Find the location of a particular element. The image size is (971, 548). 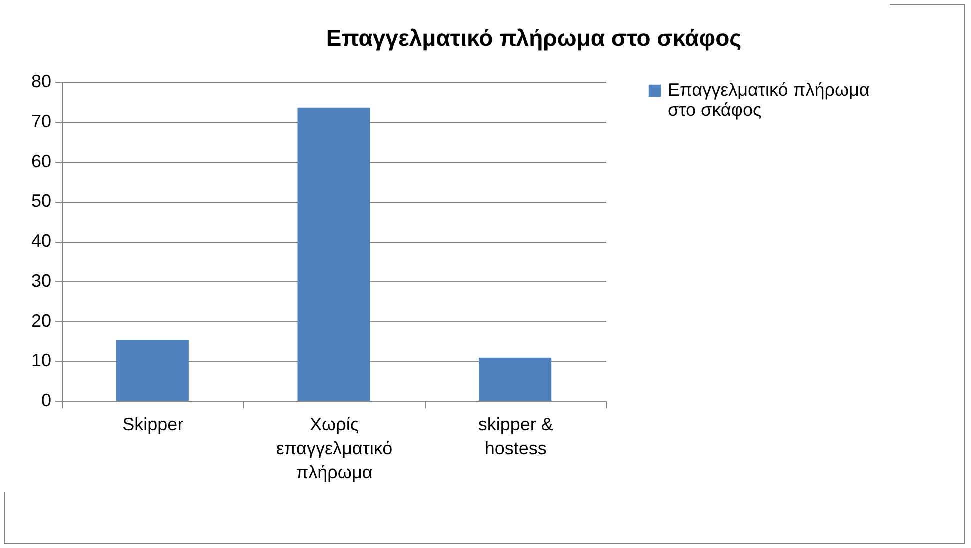

y-tick-label: 10 is located at coordinates (41, 360).